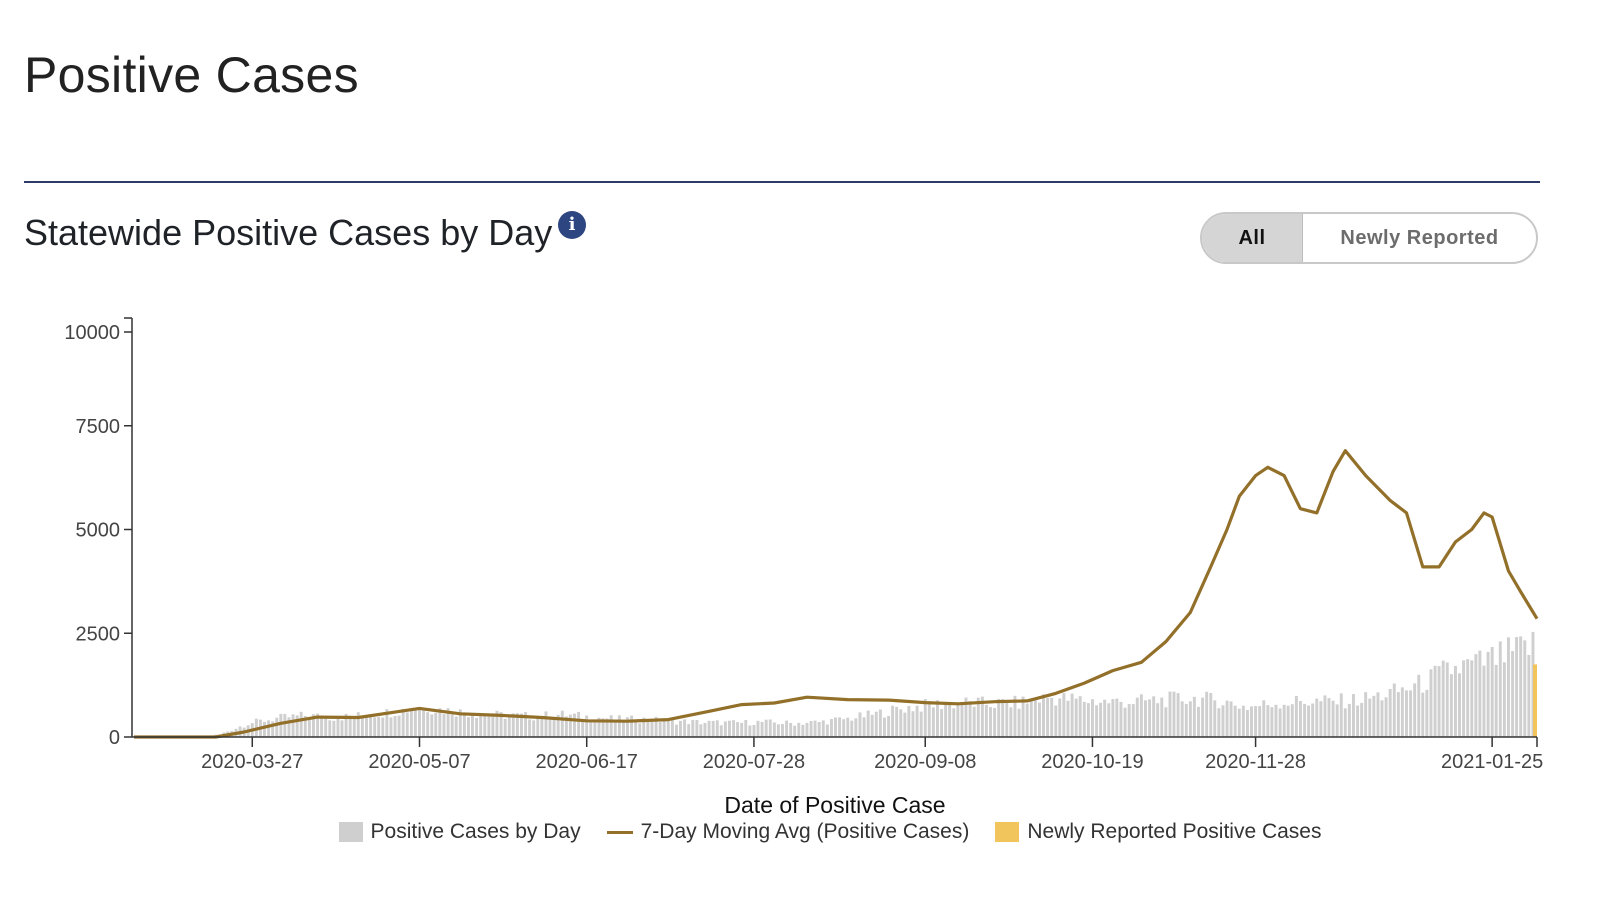 Image resolution: width=1600 pixels, height=898 pixels. I want to click on page-title: Positive Cases, so click(191, 75).